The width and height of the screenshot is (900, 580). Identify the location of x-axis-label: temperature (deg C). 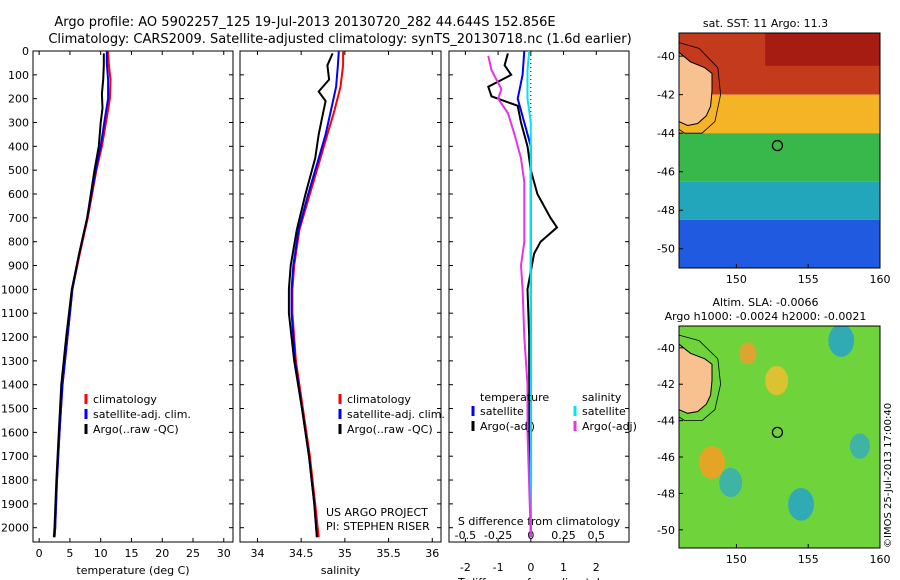
(132, 570).